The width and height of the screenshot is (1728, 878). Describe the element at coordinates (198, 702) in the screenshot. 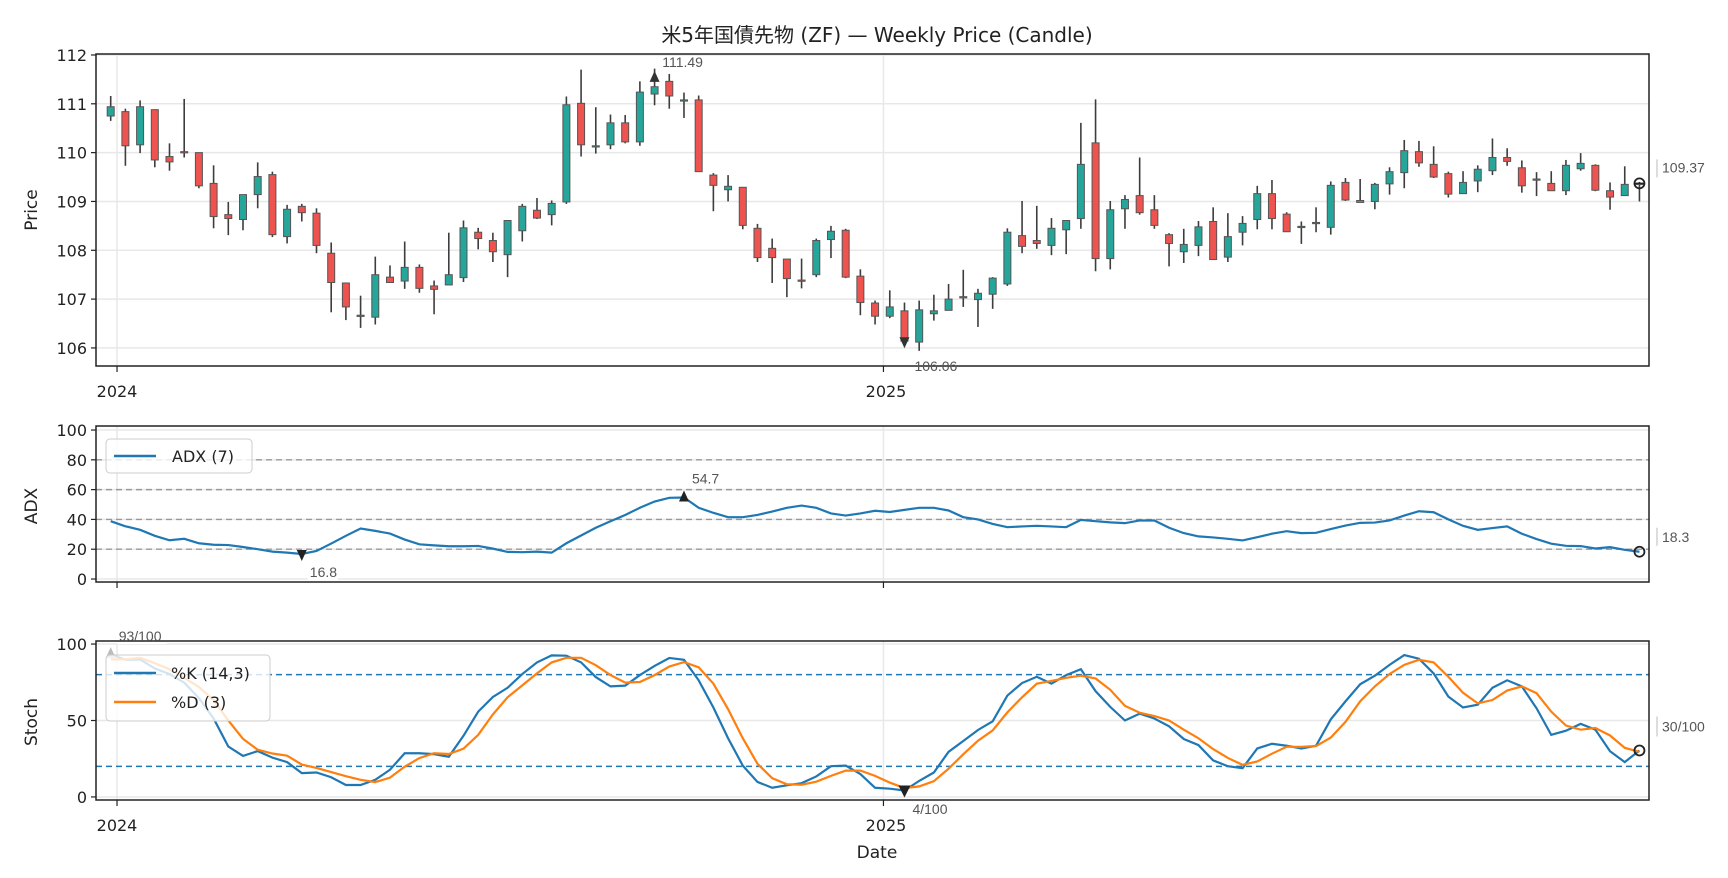

I see `stoch-legend-d-label: %D (3)` at that location.